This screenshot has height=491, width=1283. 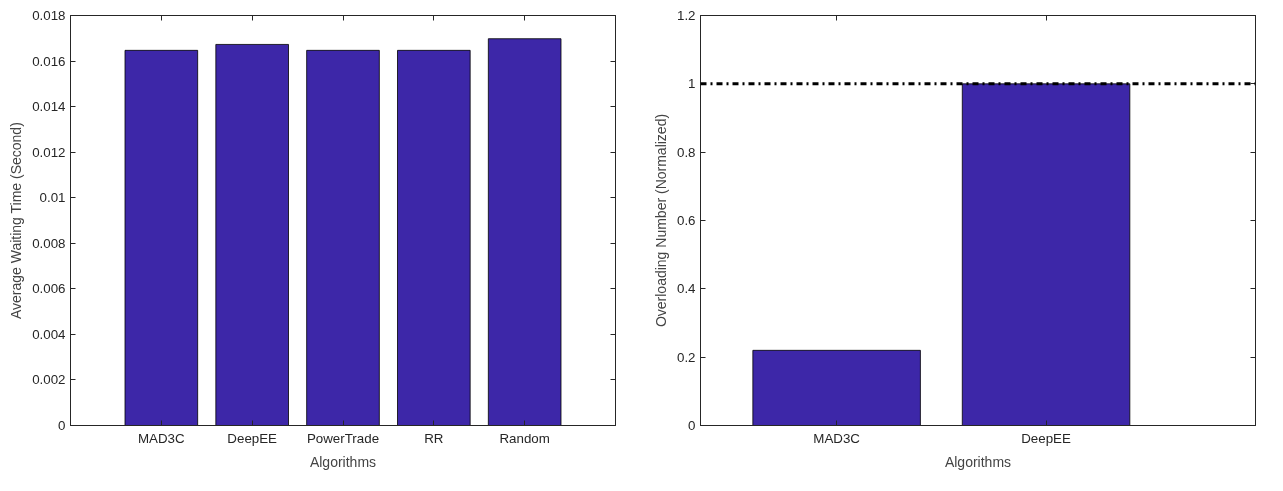 I want to click on x-tick-label: RR, so click(x=434, y=438).